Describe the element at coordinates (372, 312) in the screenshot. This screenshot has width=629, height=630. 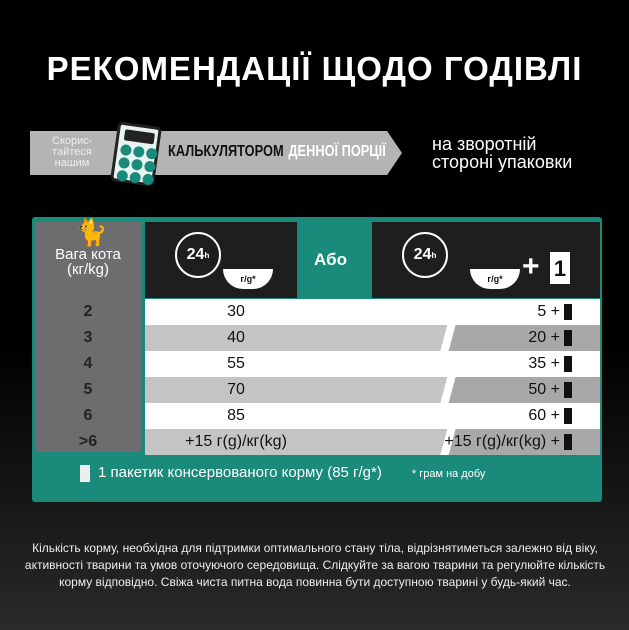
I see `table-row: 30 5 +` at that location.